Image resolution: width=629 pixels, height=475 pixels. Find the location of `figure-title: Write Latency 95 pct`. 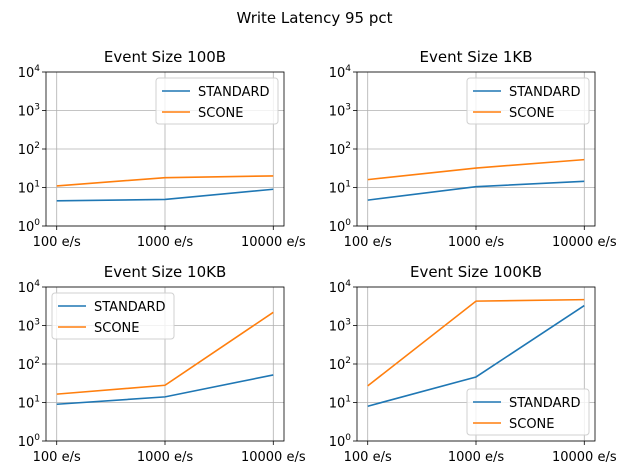

figure-title: Write Latency 95 pct is located at coordinates (315, 18).